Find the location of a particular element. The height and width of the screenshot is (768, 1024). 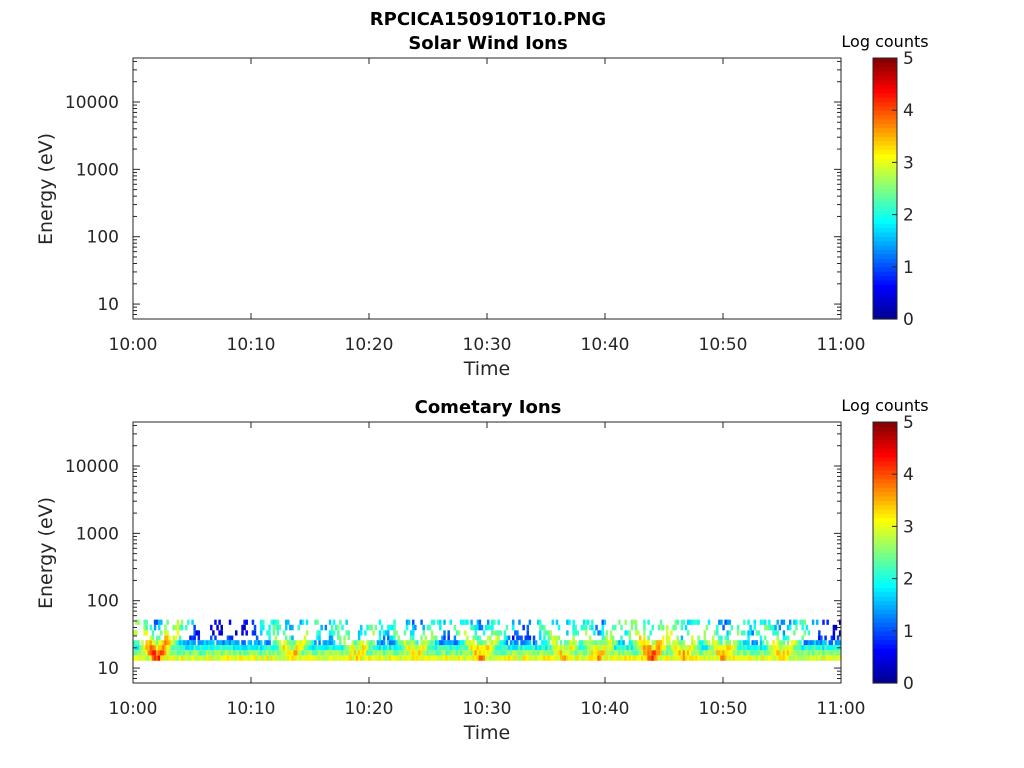

solar-wind-colorbar-tick-label: 5 is located at coordinates (908, 59).